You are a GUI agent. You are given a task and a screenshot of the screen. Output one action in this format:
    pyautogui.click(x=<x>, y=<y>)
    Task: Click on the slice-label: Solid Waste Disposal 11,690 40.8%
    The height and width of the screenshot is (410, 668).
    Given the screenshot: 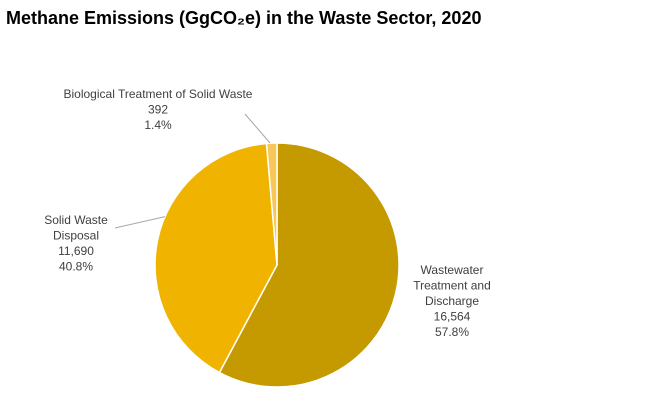 What is the action you would take?
    pyautogui.click(x=76, y=243)
    